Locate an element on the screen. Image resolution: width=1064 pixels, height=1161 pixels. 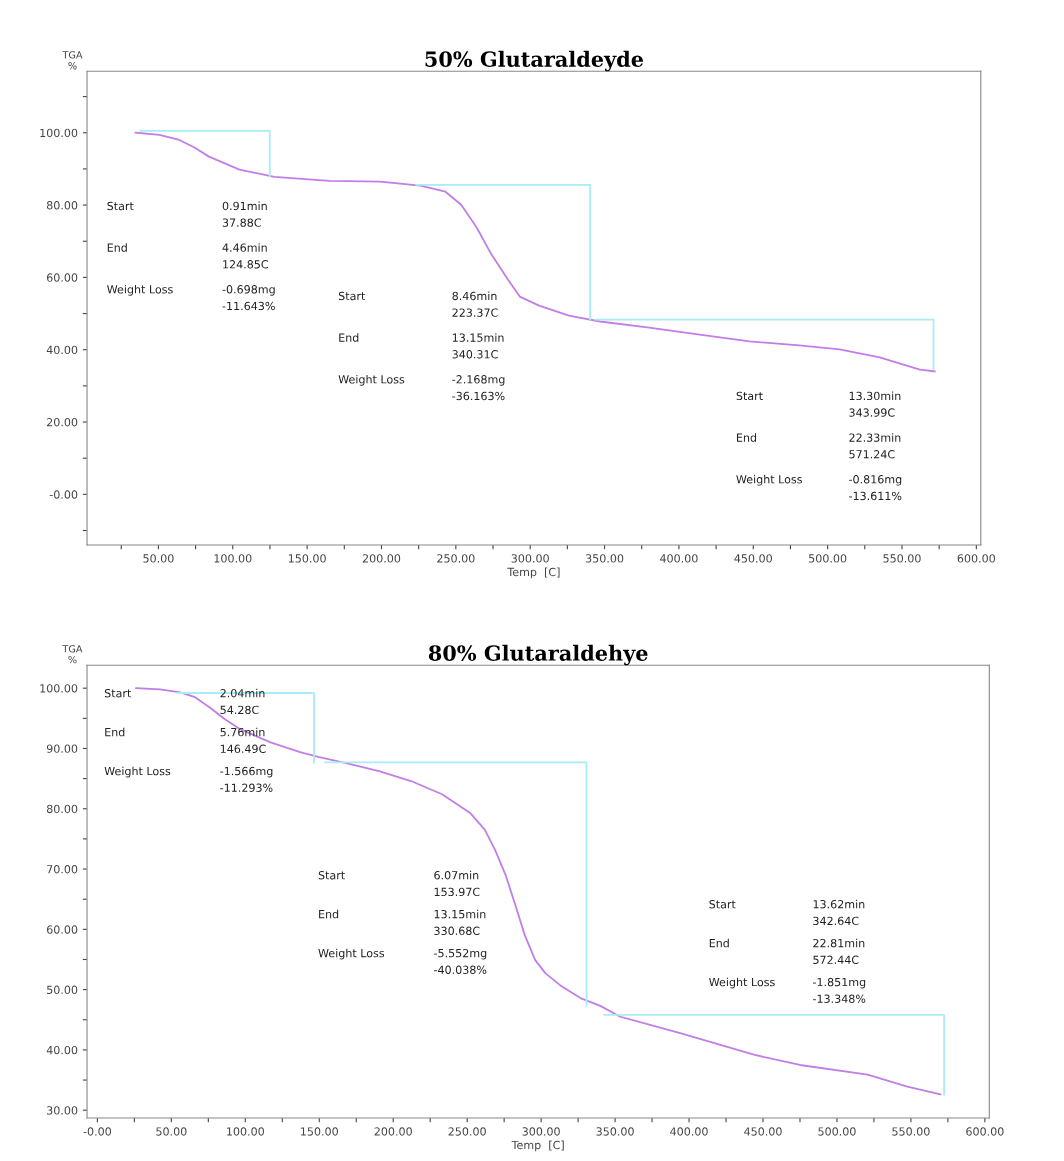
annotation: -1.851mg -13.348% is located at coordinates (839, 990).